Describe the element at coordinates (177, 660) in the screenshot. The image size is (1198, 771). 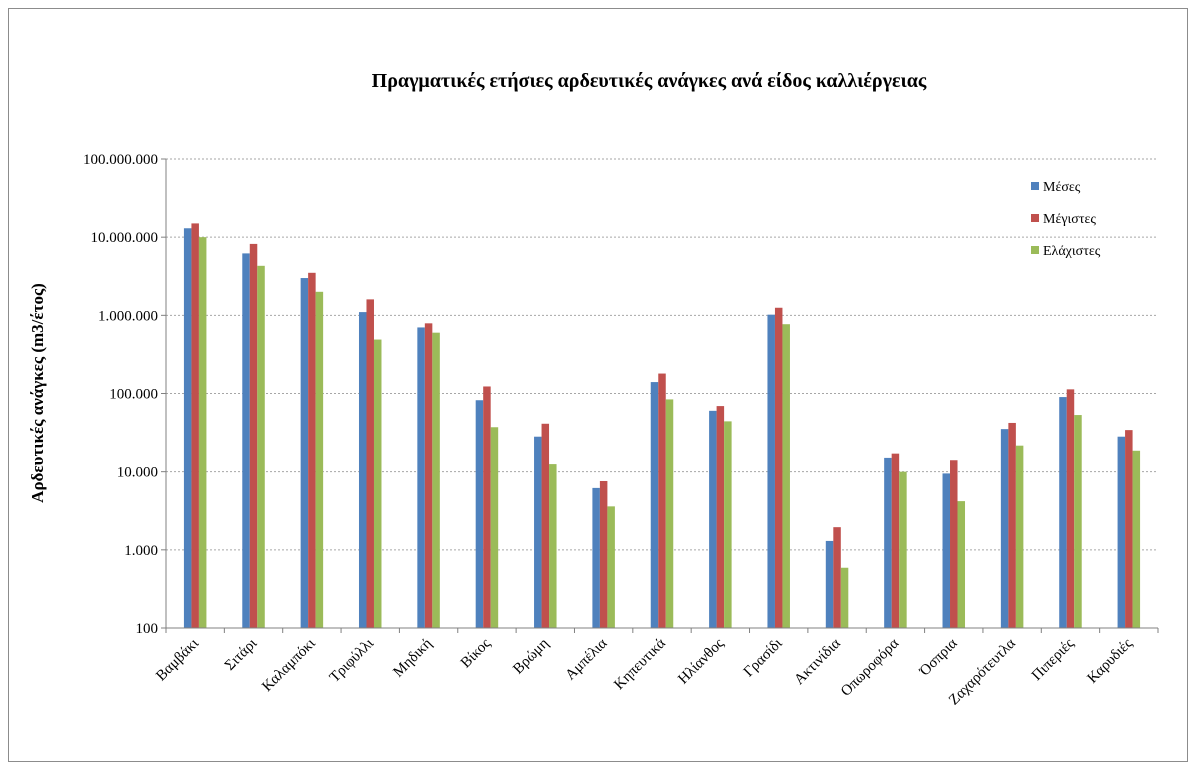
I see `x-tick-label: Βαμβάκι` at that location.